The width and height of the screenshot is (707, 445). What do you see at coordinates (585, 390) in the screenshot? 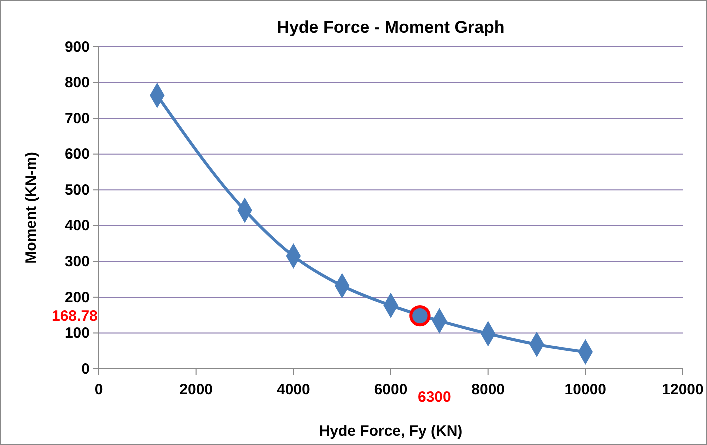
I see `x-tick-label: 10000` at bounding box center [585, 390].